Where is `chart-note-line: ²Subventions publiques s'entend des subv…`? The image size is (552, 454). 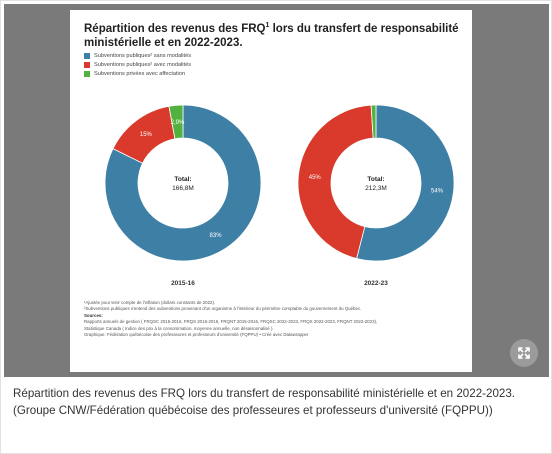 chart-note-line: ²Subventions publiques s'entend des subv… is located at coordinates (223, 309).